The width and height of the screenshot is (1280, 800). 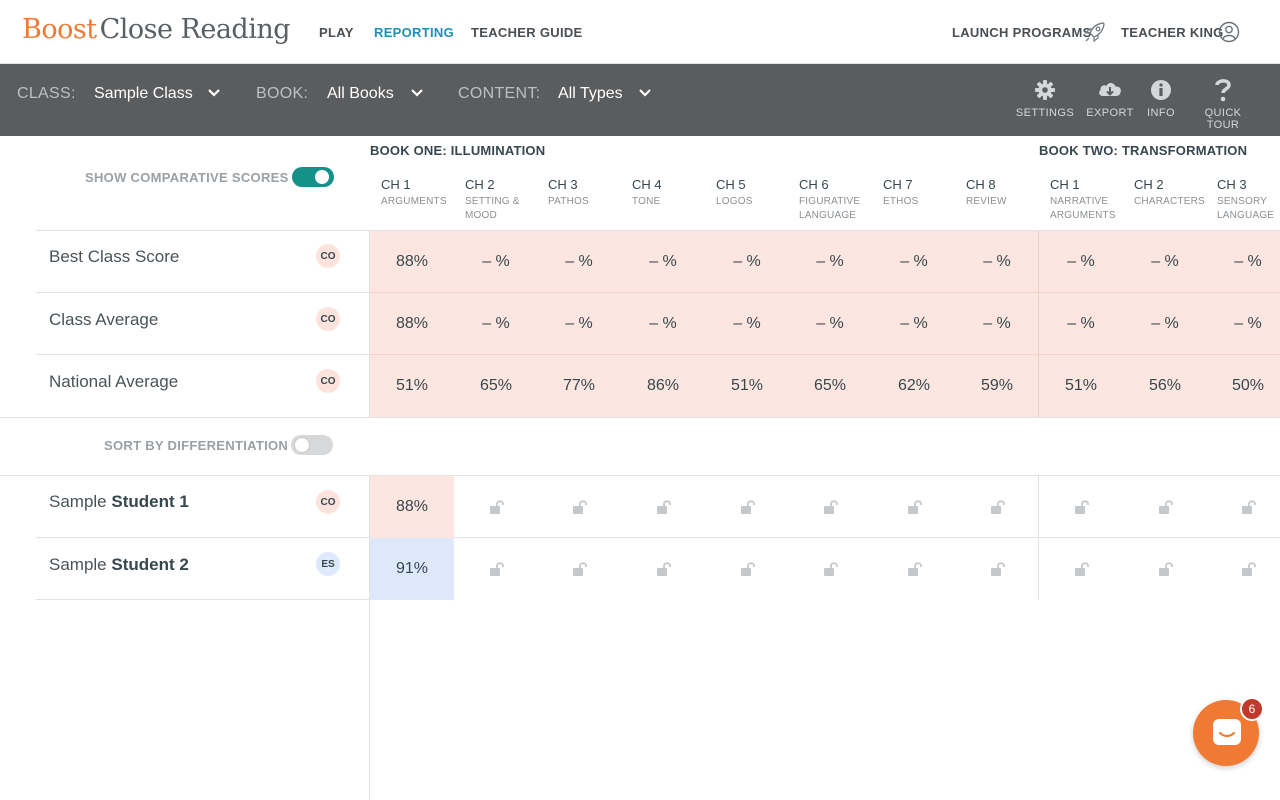 What do you see at coordinates (114, 256) in the screenshot?
I see `row-label-best-class-score: Best Class Score` at bounding box center [114, 256].